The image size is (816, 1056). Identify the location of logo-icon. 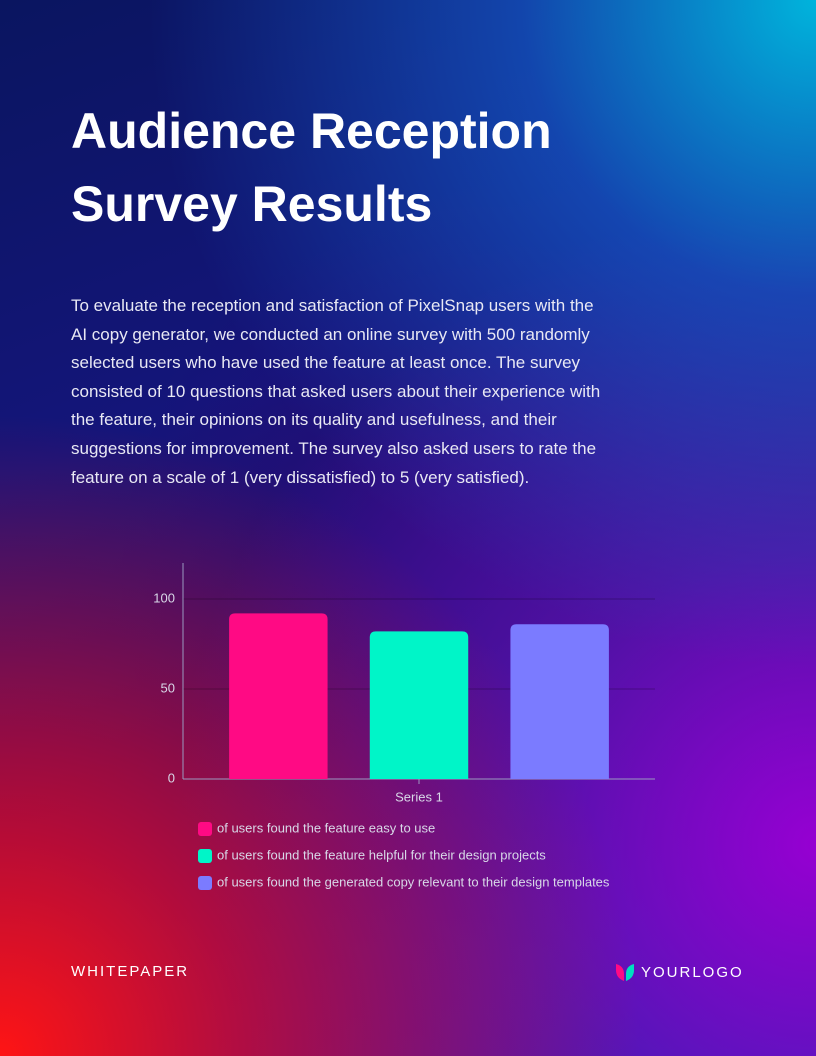
(625, 972).